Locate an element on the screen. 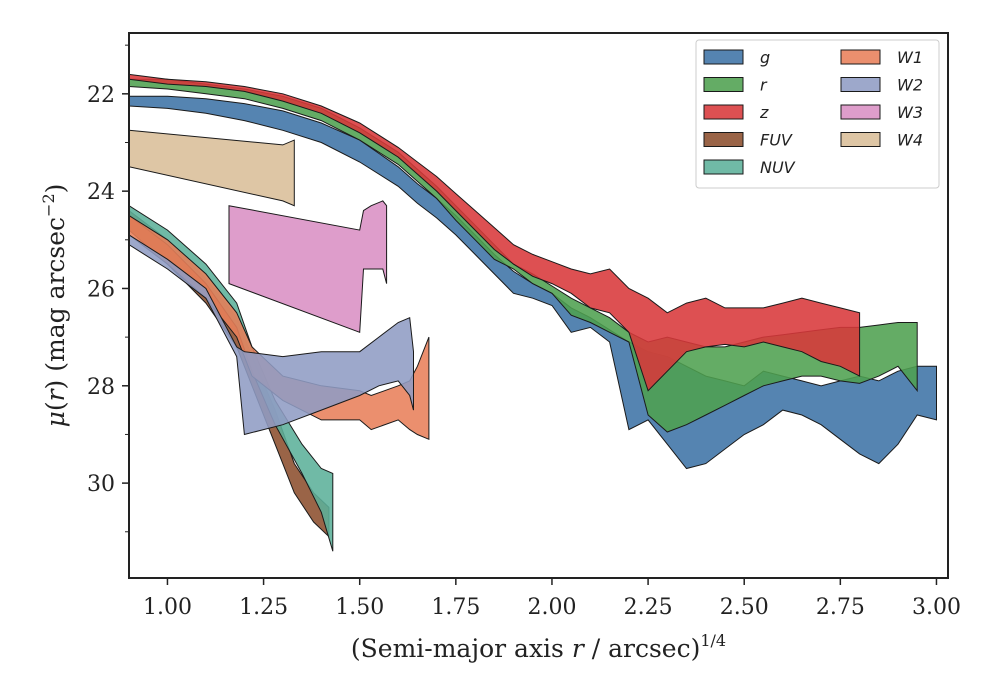  legend-swatch-r is located at coordinates (723, 84).